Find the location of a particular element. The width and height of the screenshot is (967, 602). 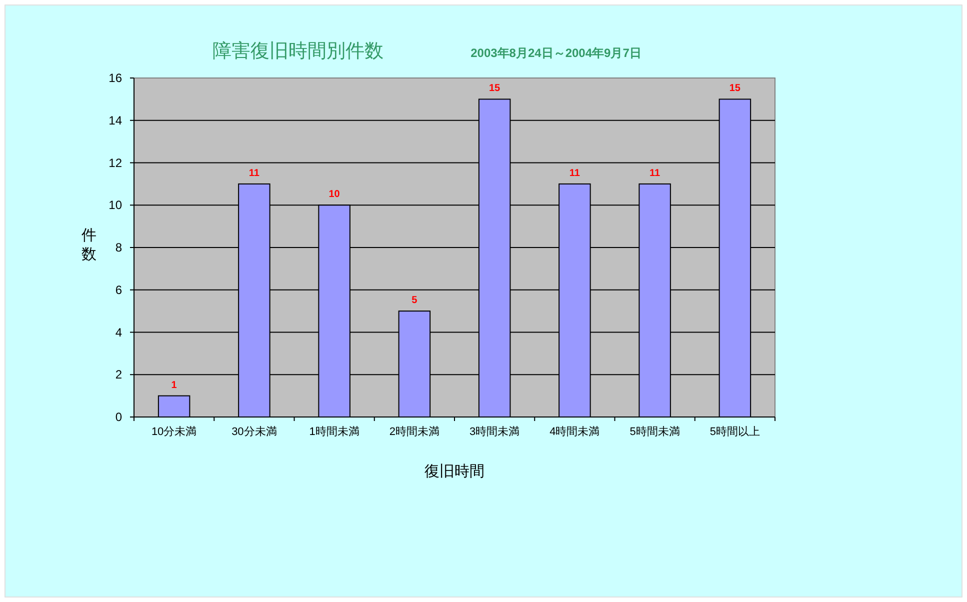

x-tick-label: 2時間未満 is located at coordinates (414, 431).